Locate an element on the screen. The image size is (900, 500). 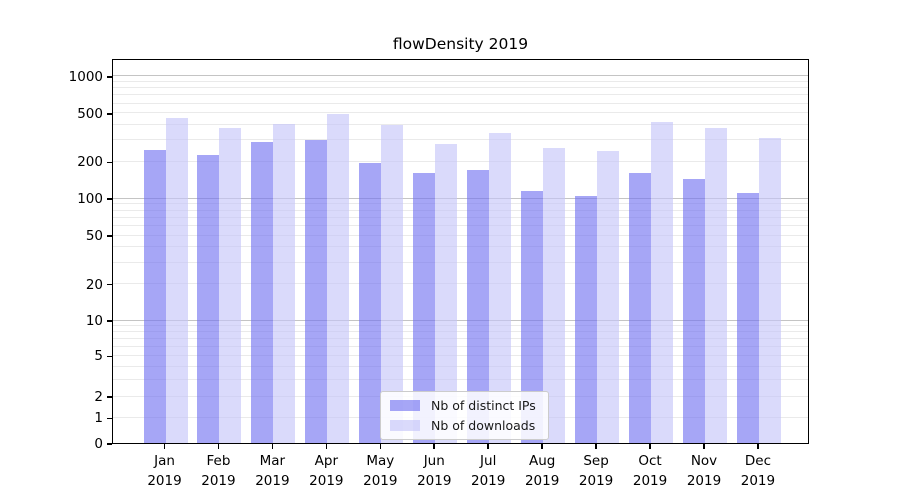
y-tick-label: 500 is located at coordinates (90, 113).